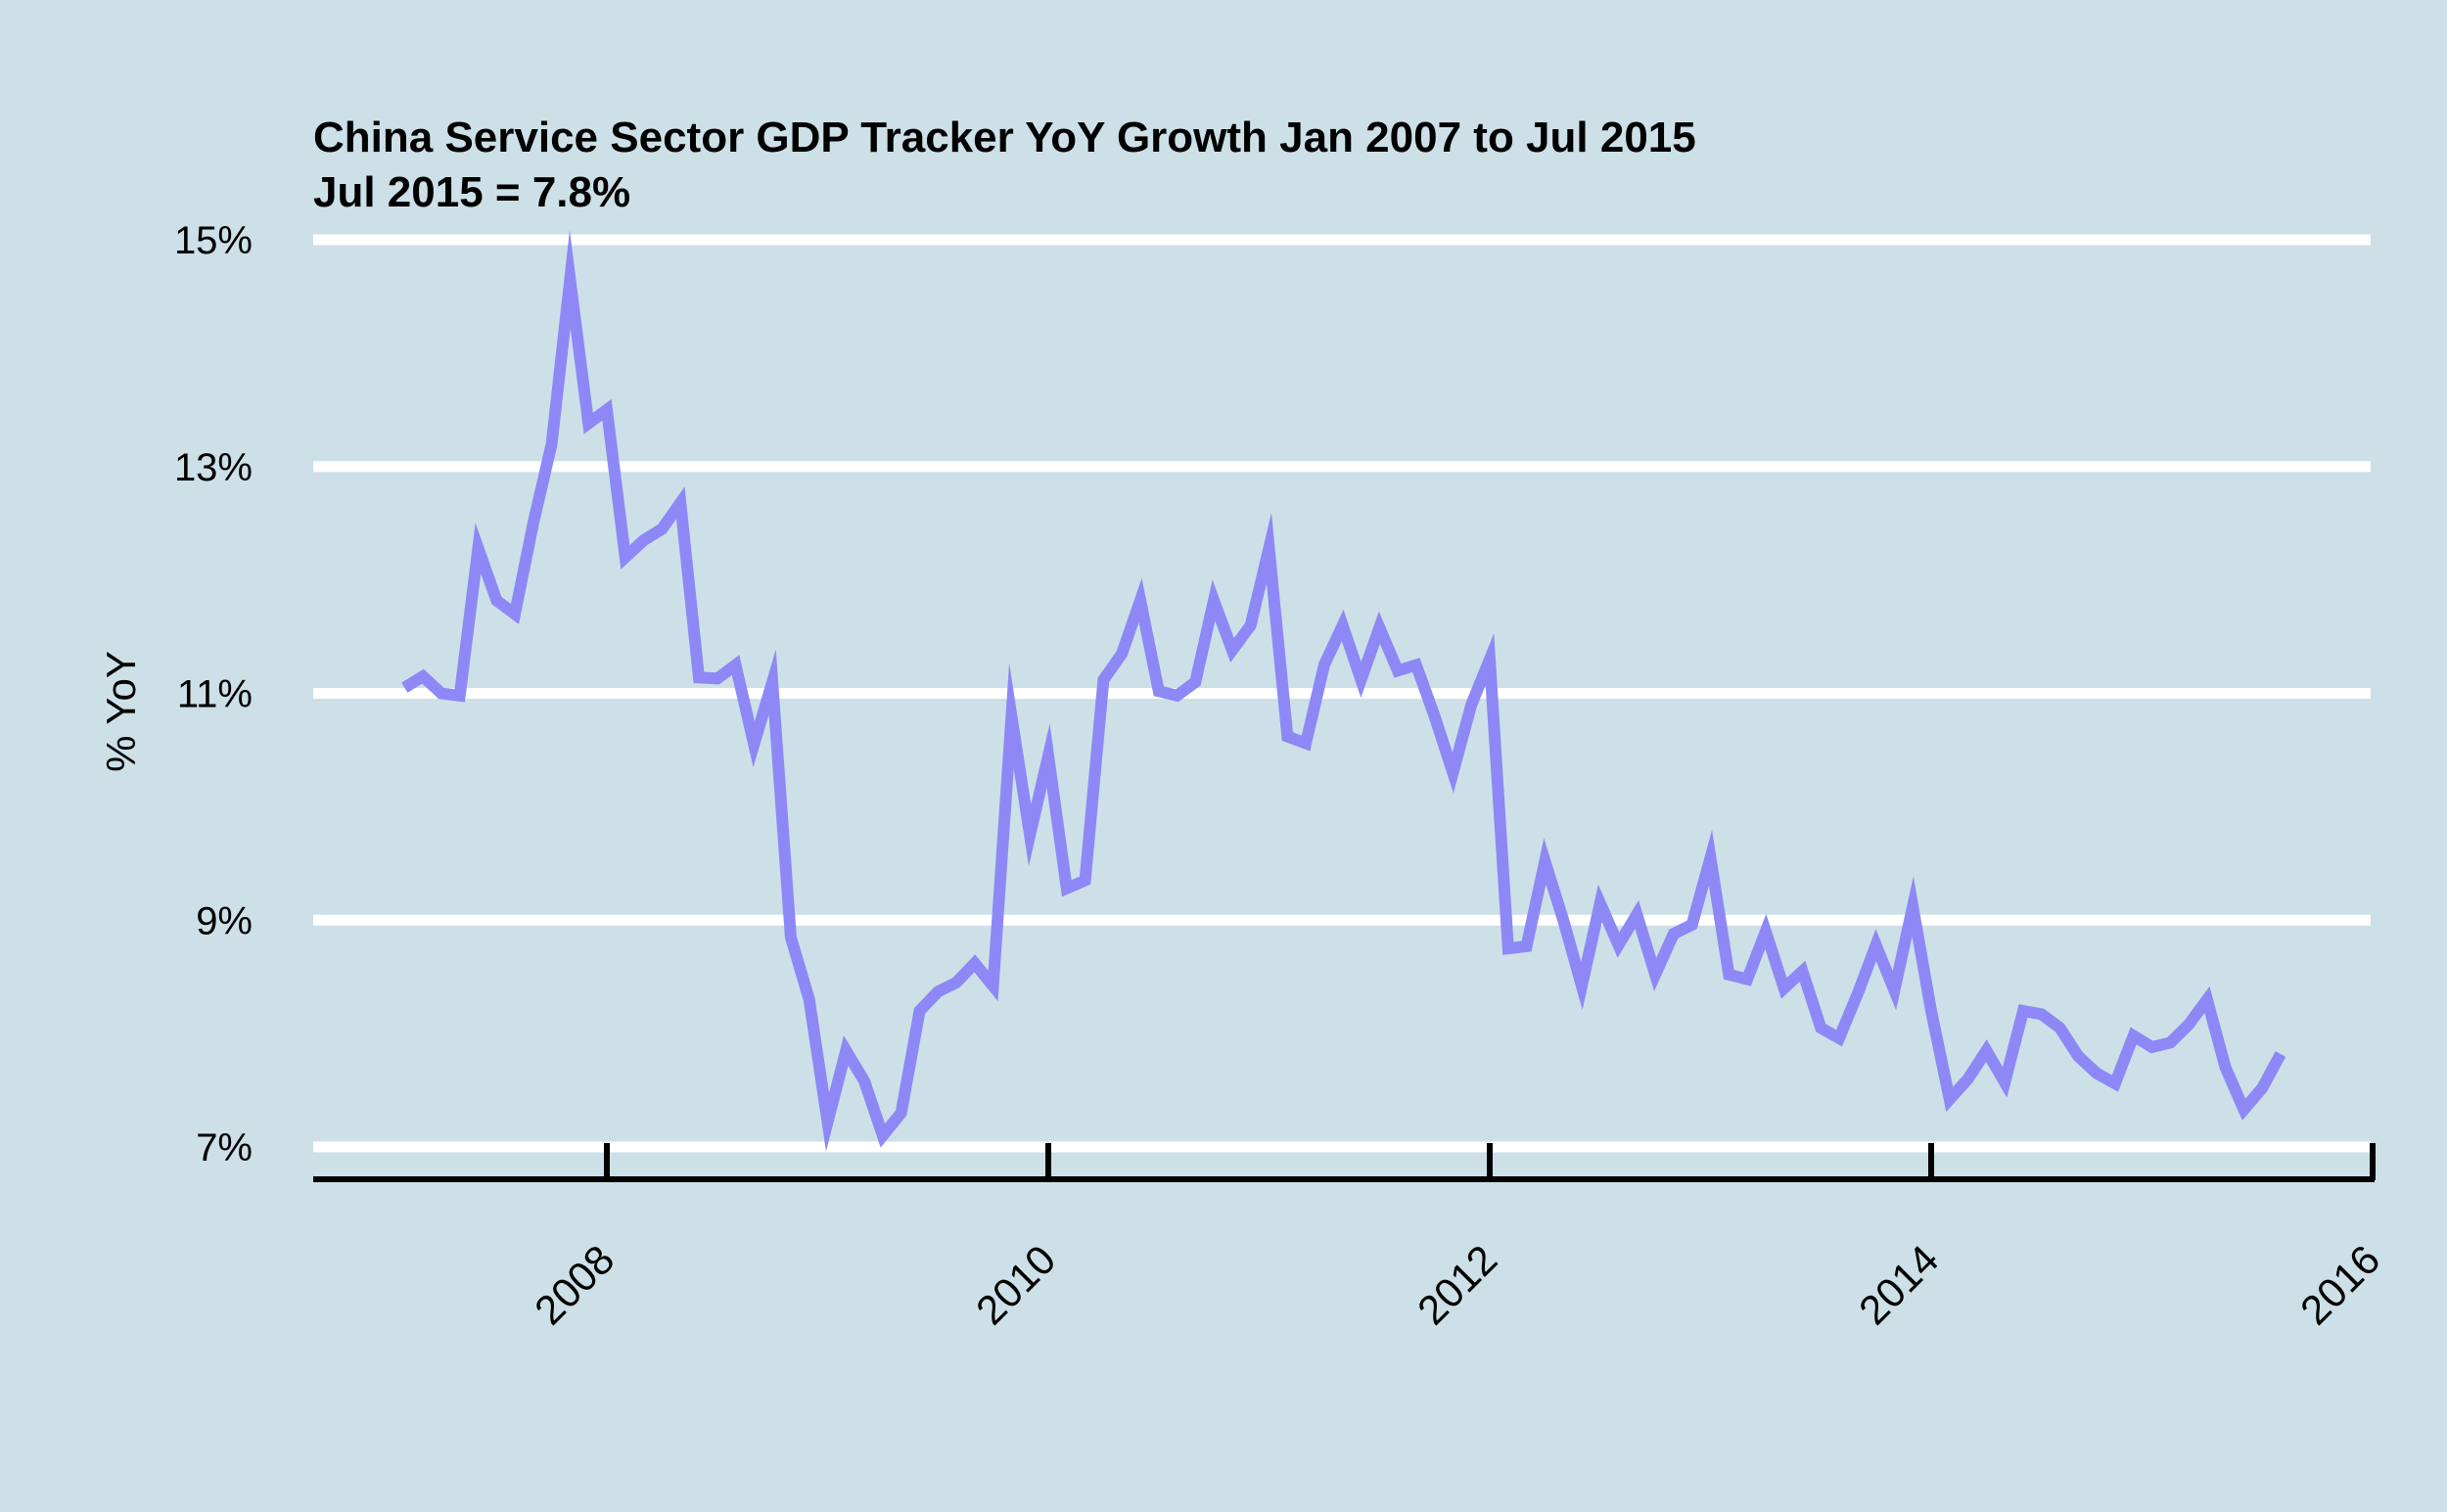  What do you see at coordinates (472, 192) in the screenshot?
I see `chart-subtitle: Jul 2015 = 7.8%` at bounding box center [472, 192].